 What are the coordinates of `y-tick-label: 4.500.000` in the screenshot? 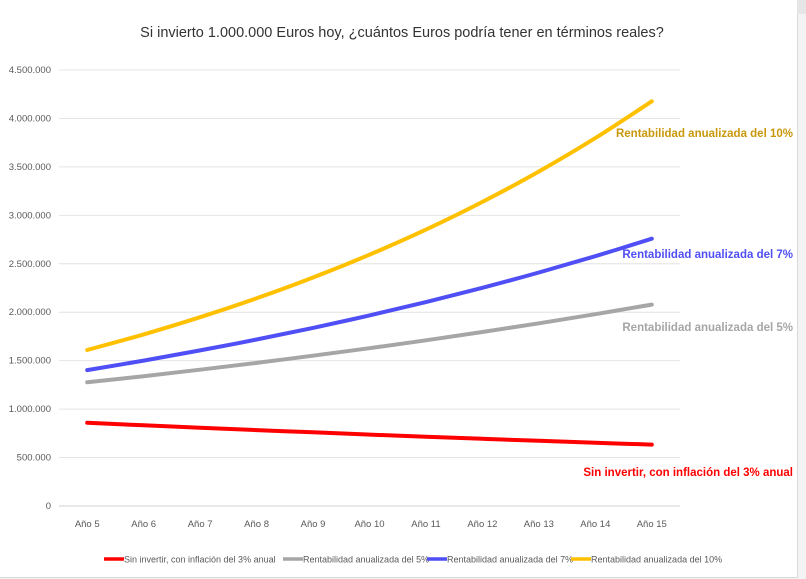 It's located at (30, 70).